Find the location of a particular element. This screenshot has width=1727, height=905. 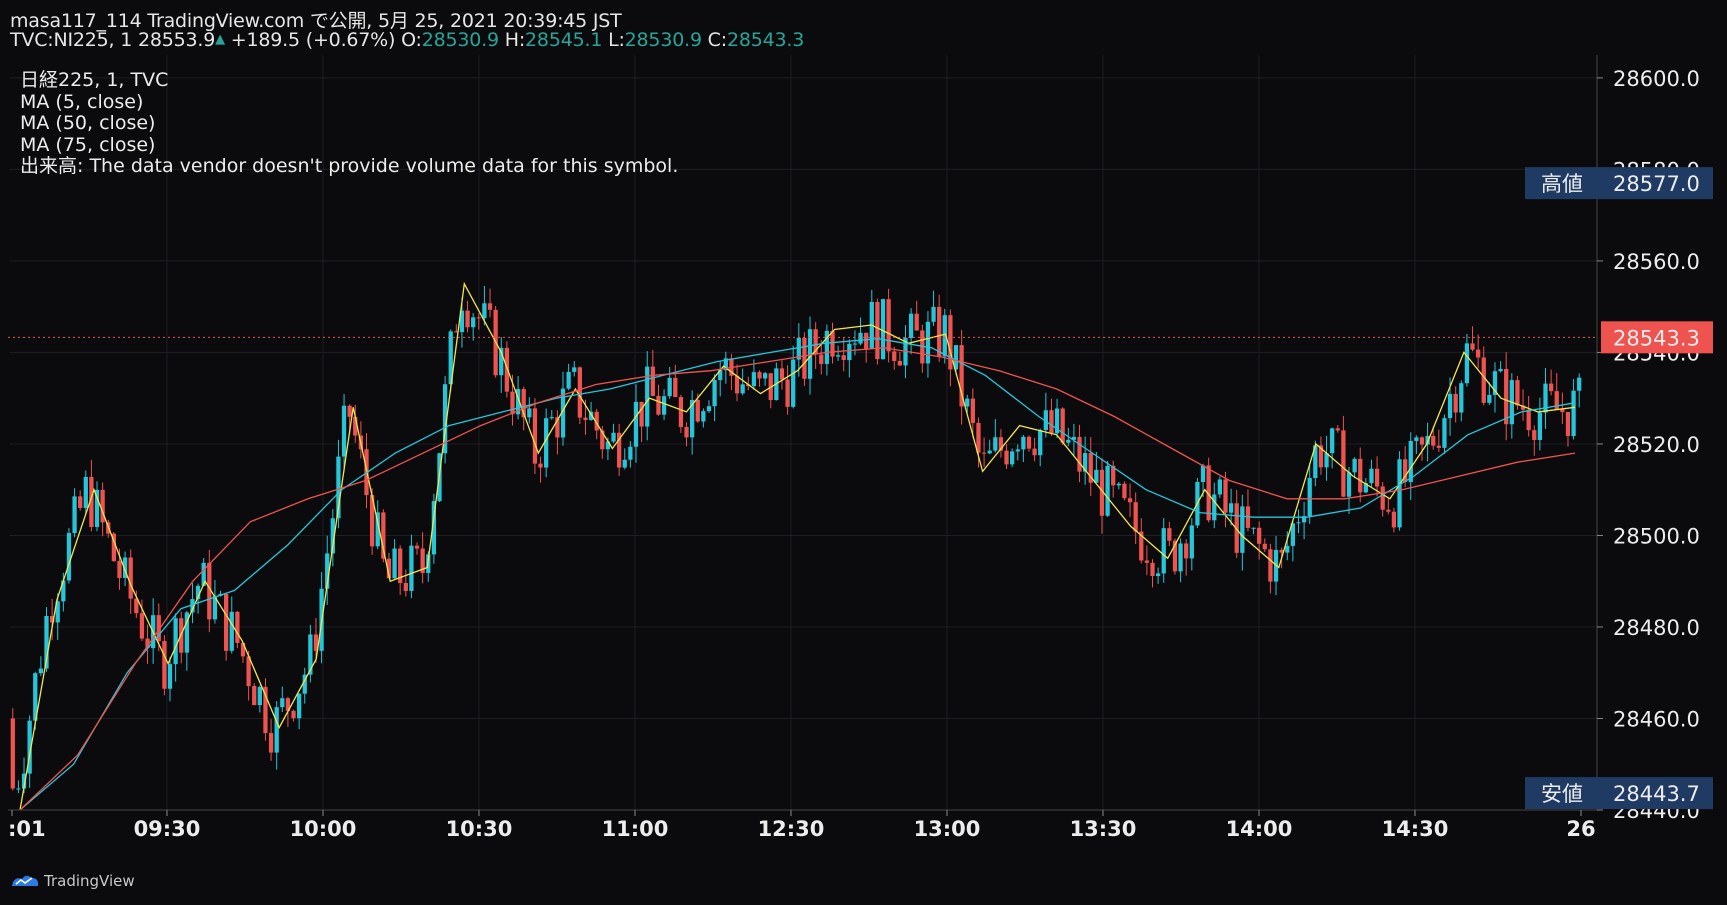

legend-ma5: MA (5, close) is located at coordinates (82, 101).